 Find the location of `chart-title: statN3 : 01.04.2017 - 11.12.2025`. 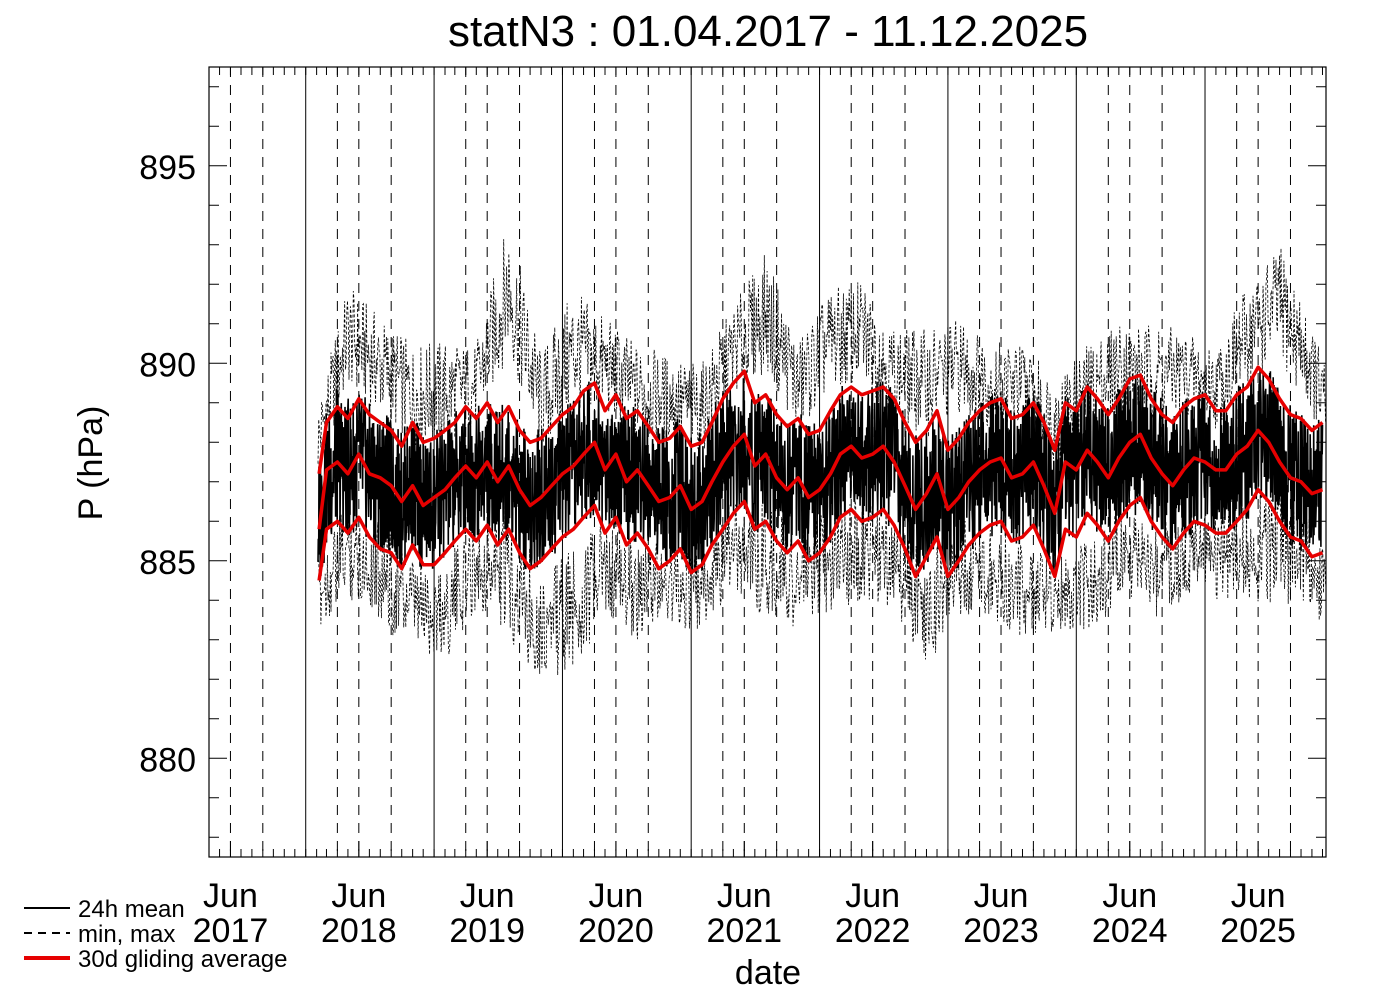

chart-title: statN3 : 01.04.2017 - 11.12.2025 is located at coordinates (768, 31).